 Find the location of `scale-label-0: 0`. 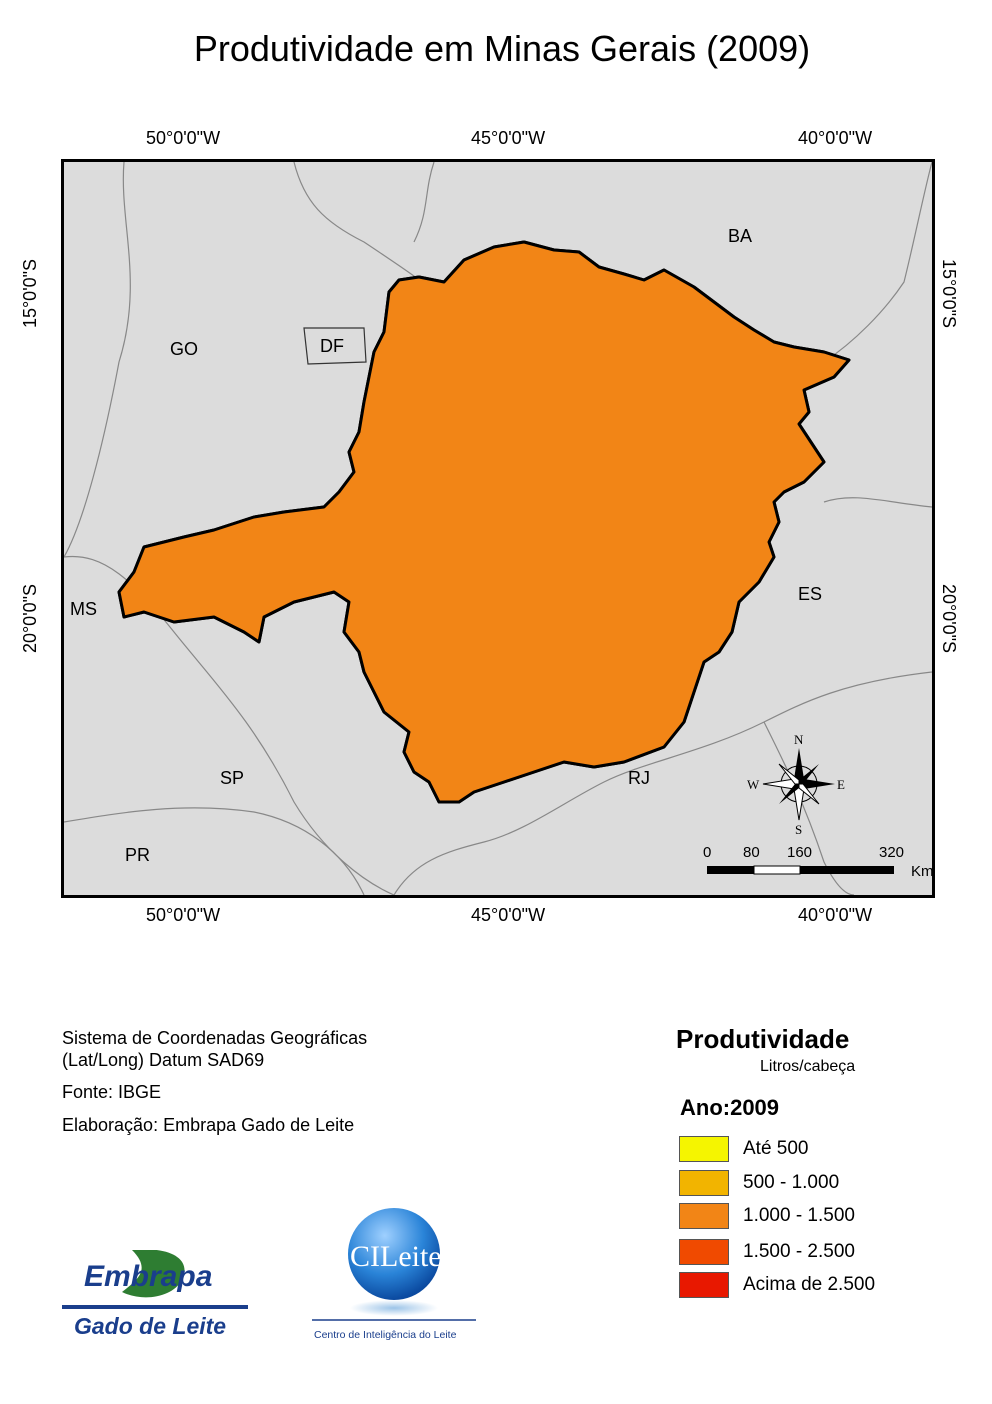

scale-label-0: 0 is located at coordinates (707, 852).